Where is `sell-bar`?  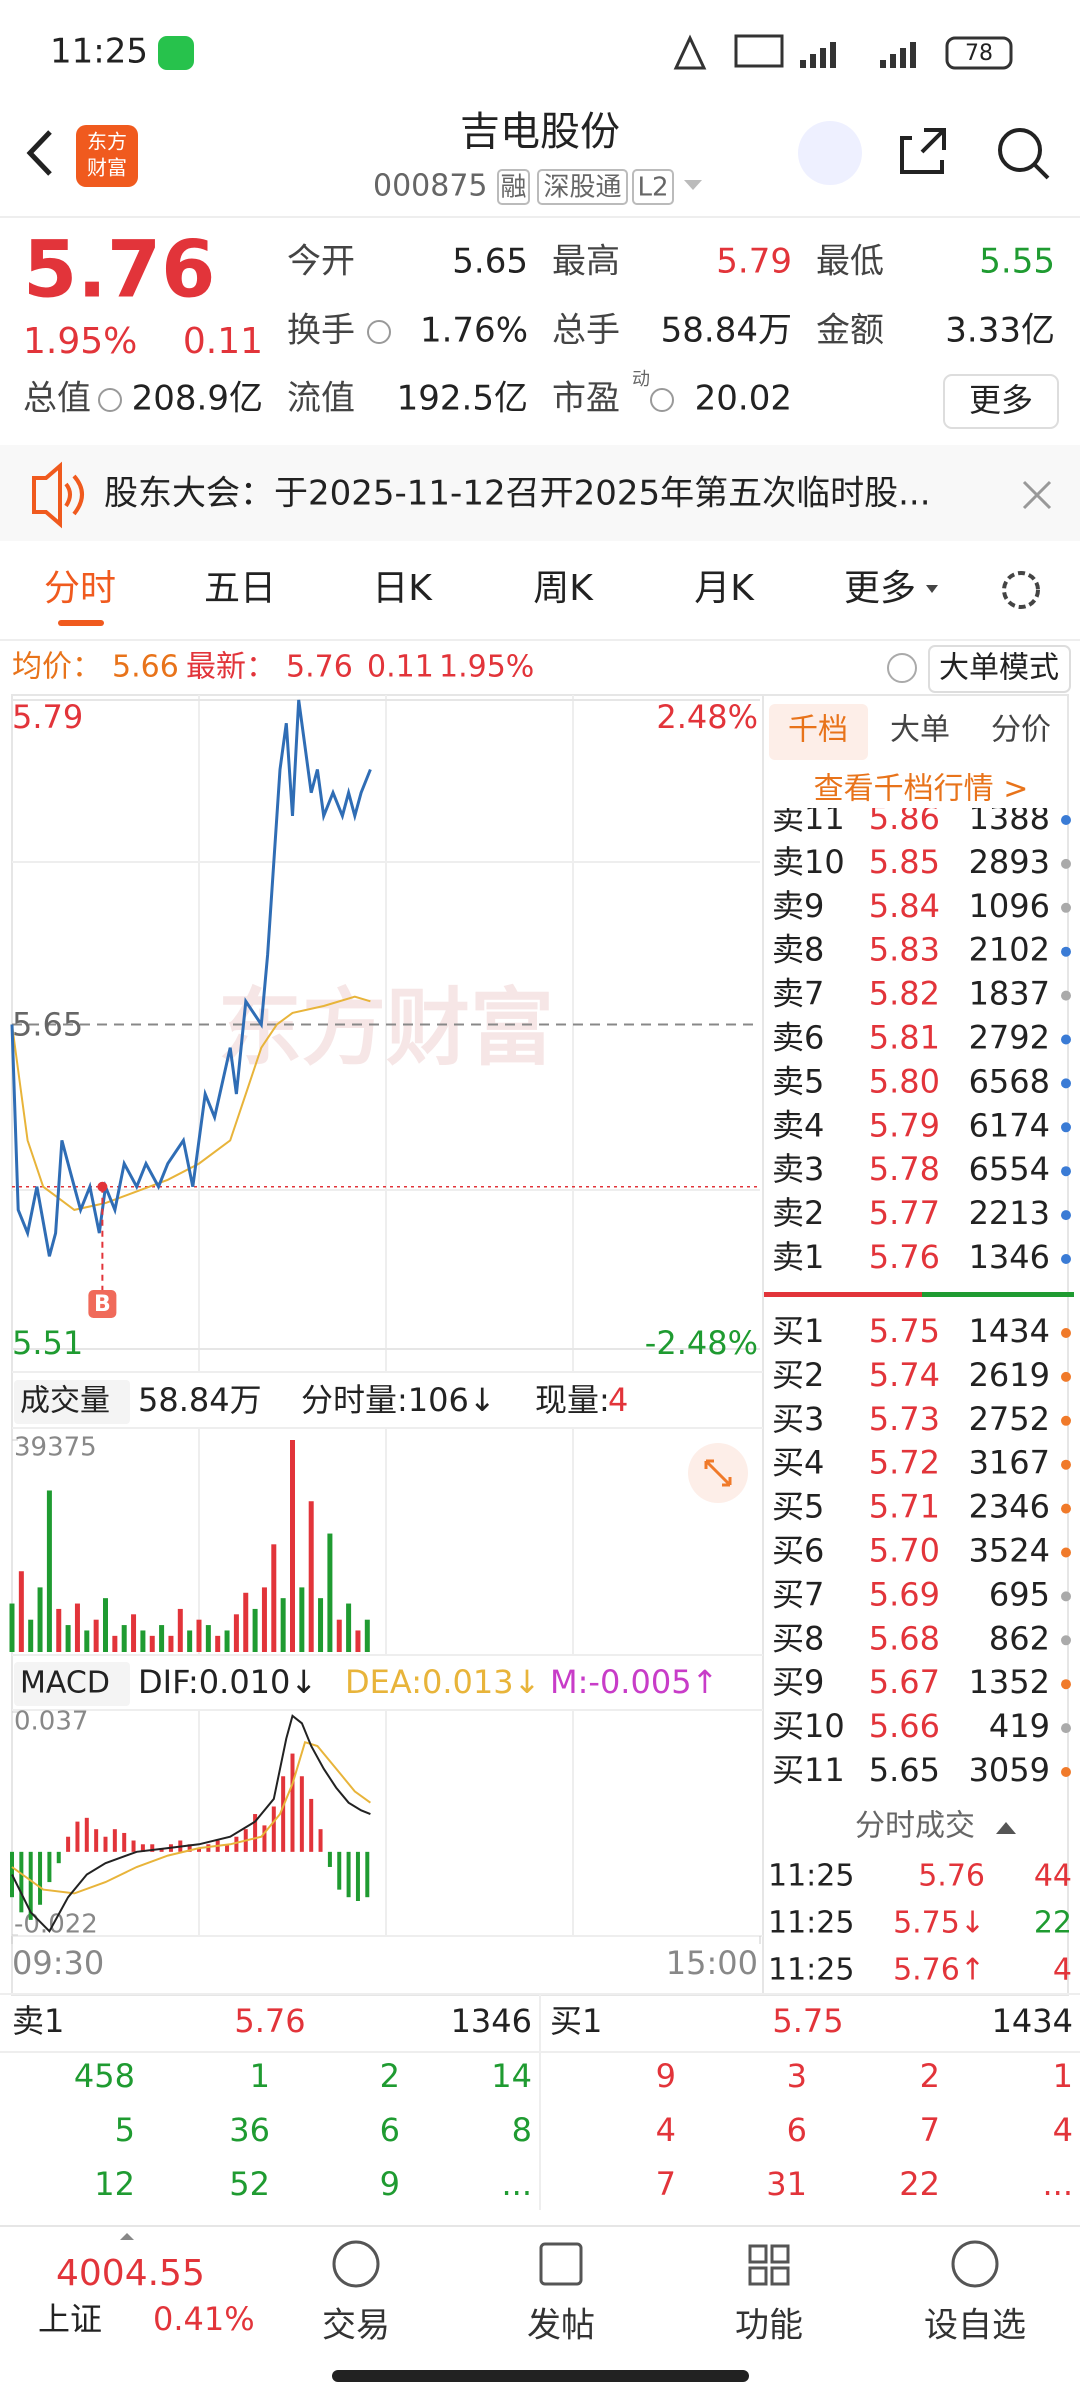 sell-bar is located at coordinates (843, 1294).